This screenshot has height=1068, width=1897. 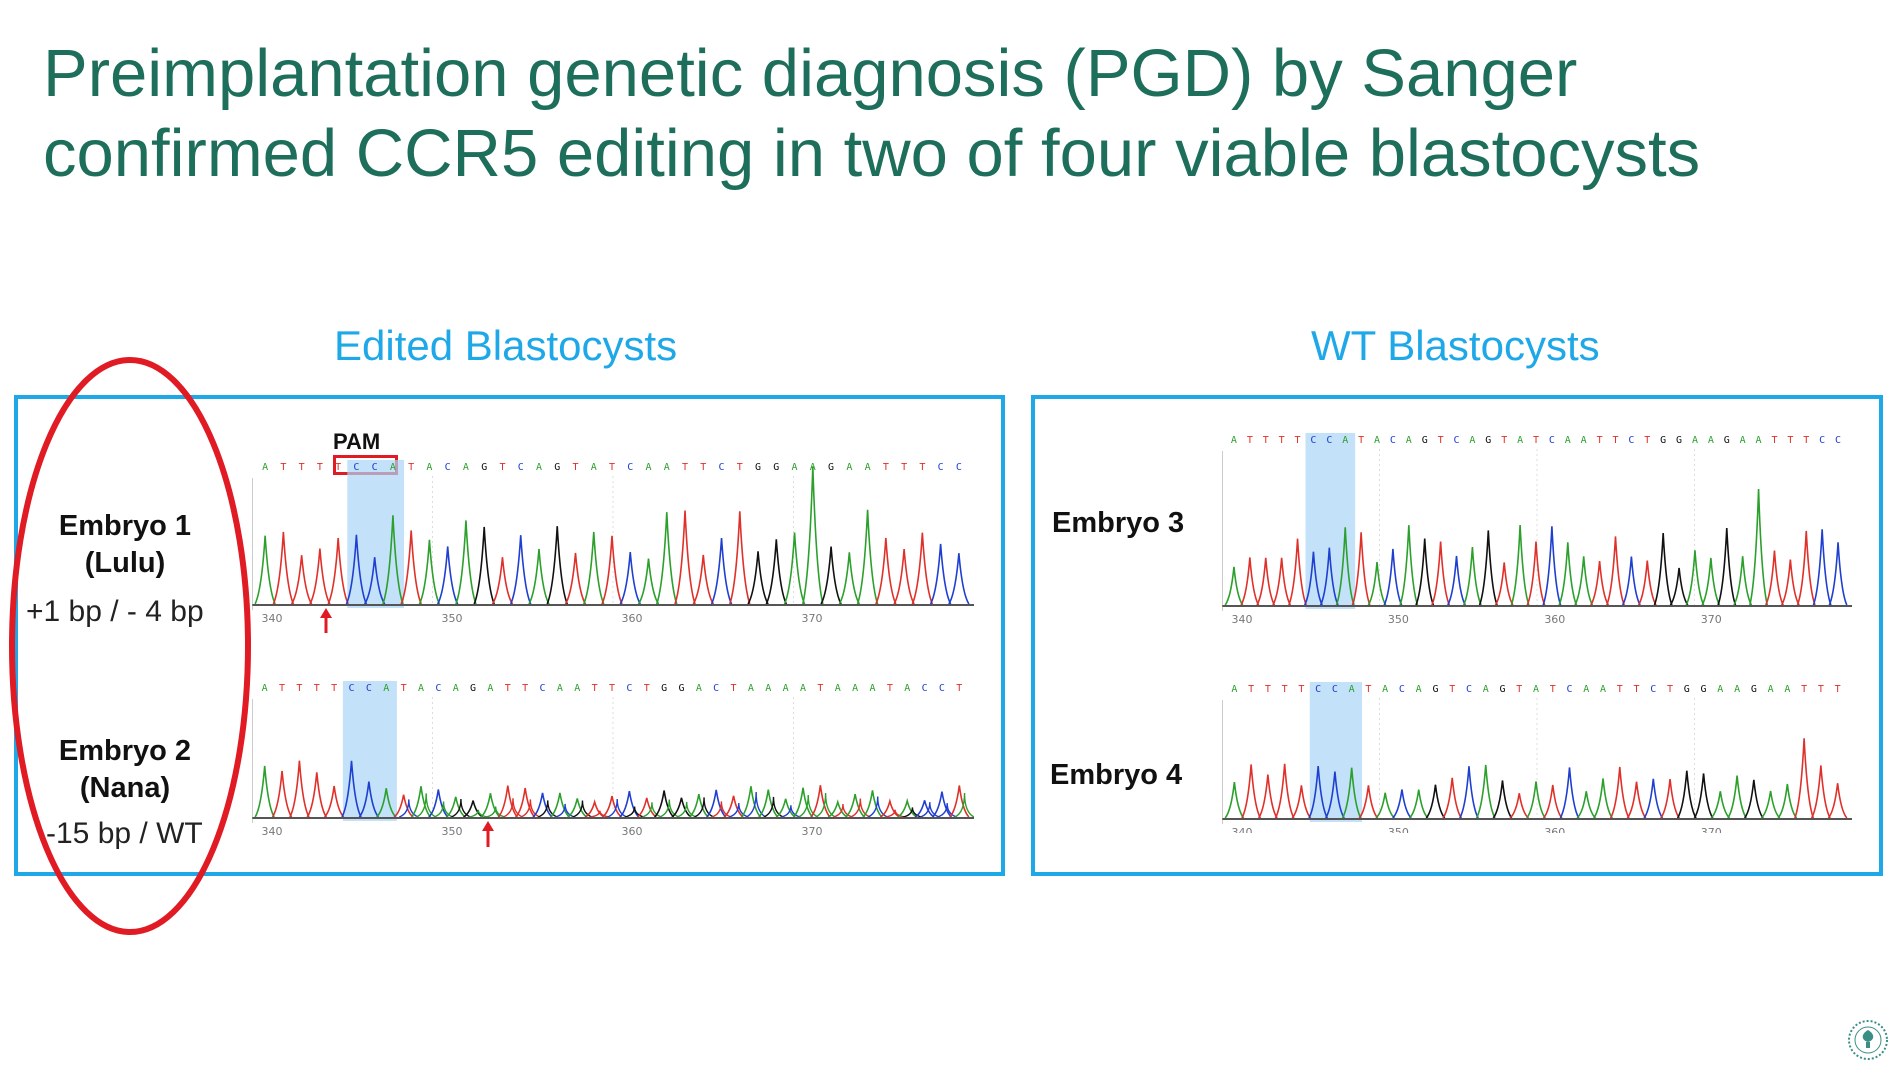 I want to click on wt-blastocysts-heading: WT Blastocysts, so click(x=1455, y=345).